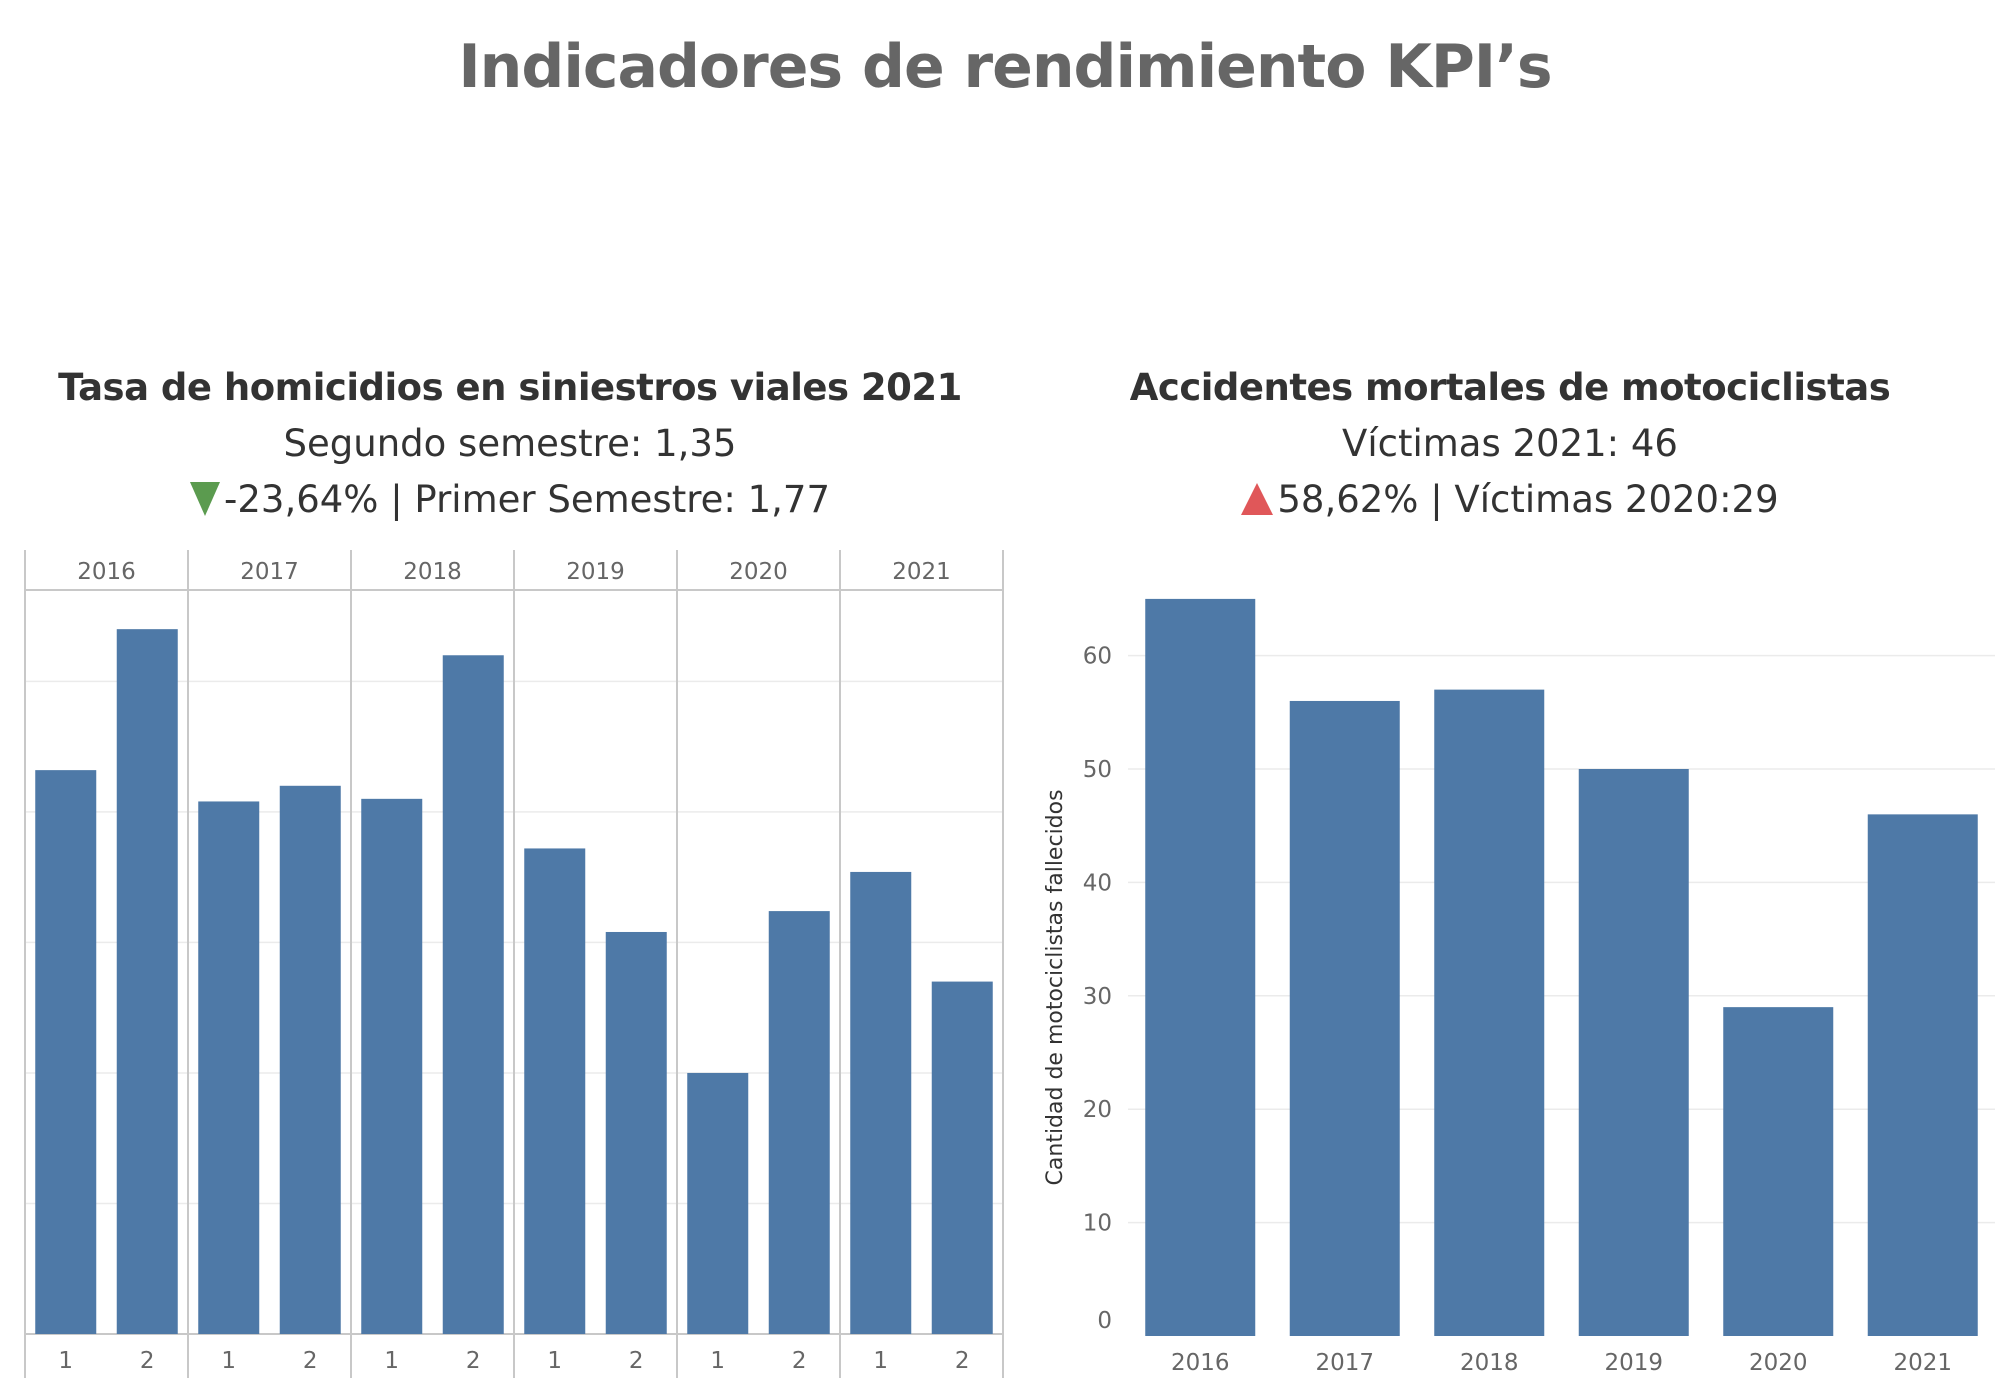  Describe the element at coordinates (1097, 883) in the screenshot. I see `right-y-tick-40: 40` at that location.